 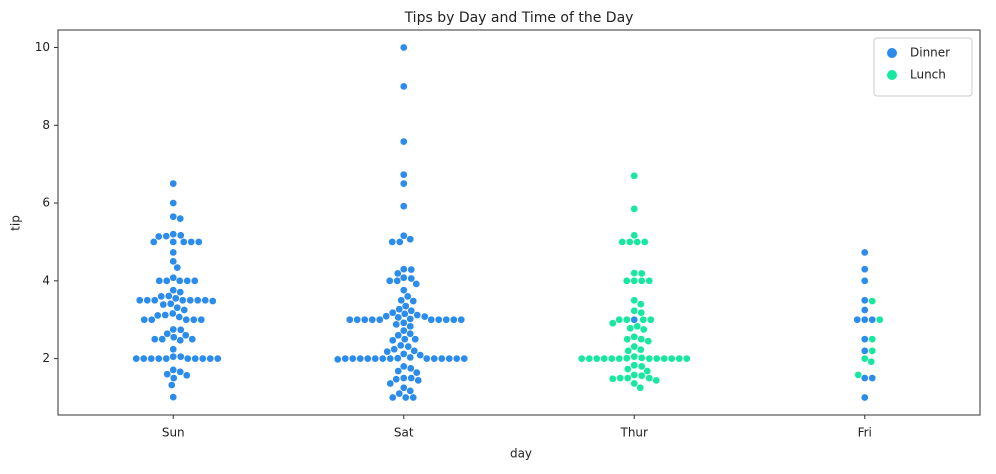 What do you see at coordinates (46, 280) in the screenshot?
I see `y-tick-label: 4` at bounding box center [46, 280].